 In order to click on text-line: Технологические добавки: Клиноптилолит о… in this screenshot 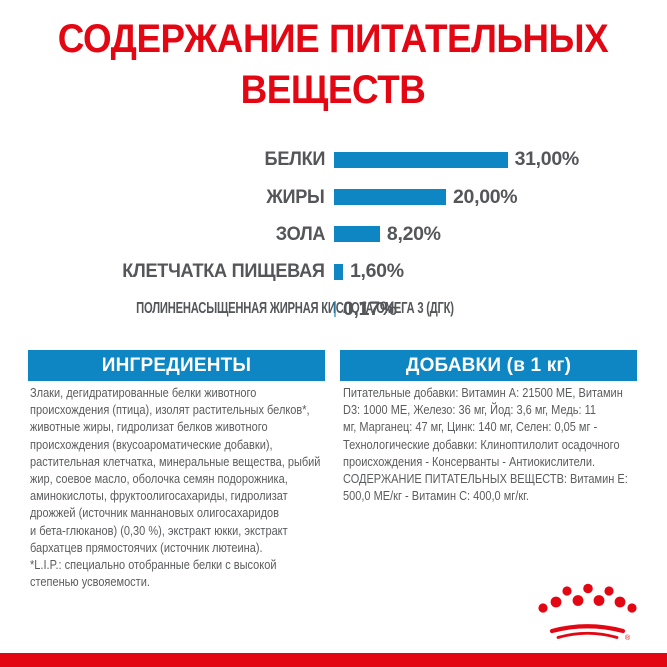, I will do `click(481, 444)`.